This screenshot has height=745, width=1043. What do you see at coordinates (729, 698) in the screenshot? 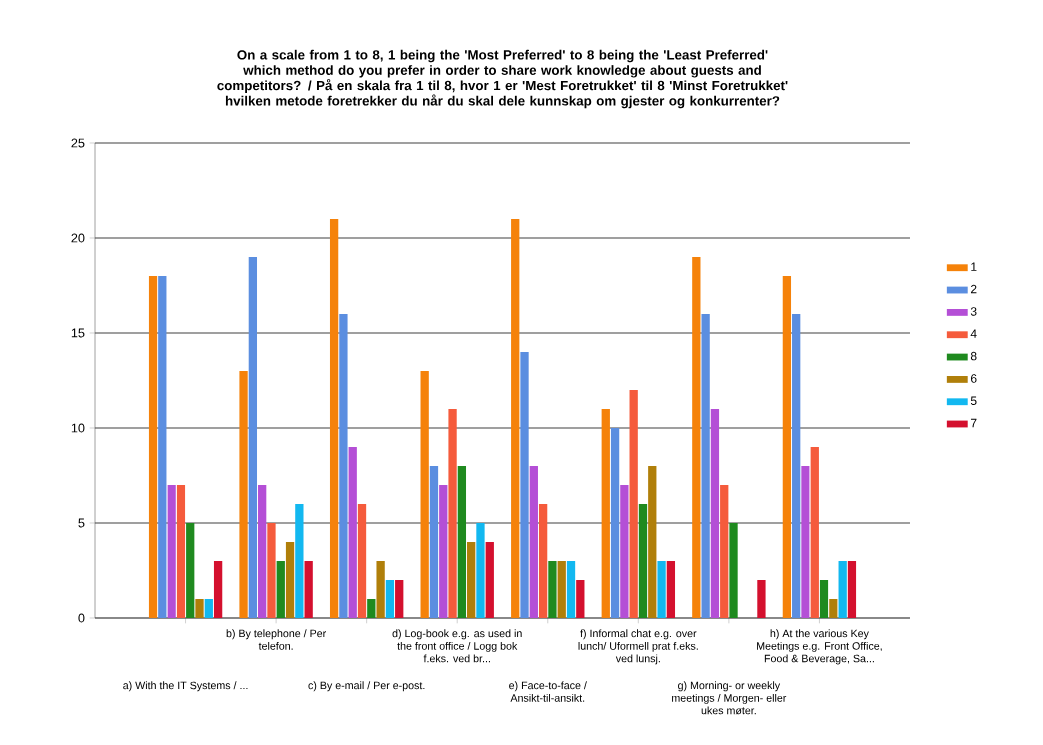
I see `x-tick-label: g) Morning- or weekly meetings / Morgen- eller ukes møter.` at bounding box center [729, 698].